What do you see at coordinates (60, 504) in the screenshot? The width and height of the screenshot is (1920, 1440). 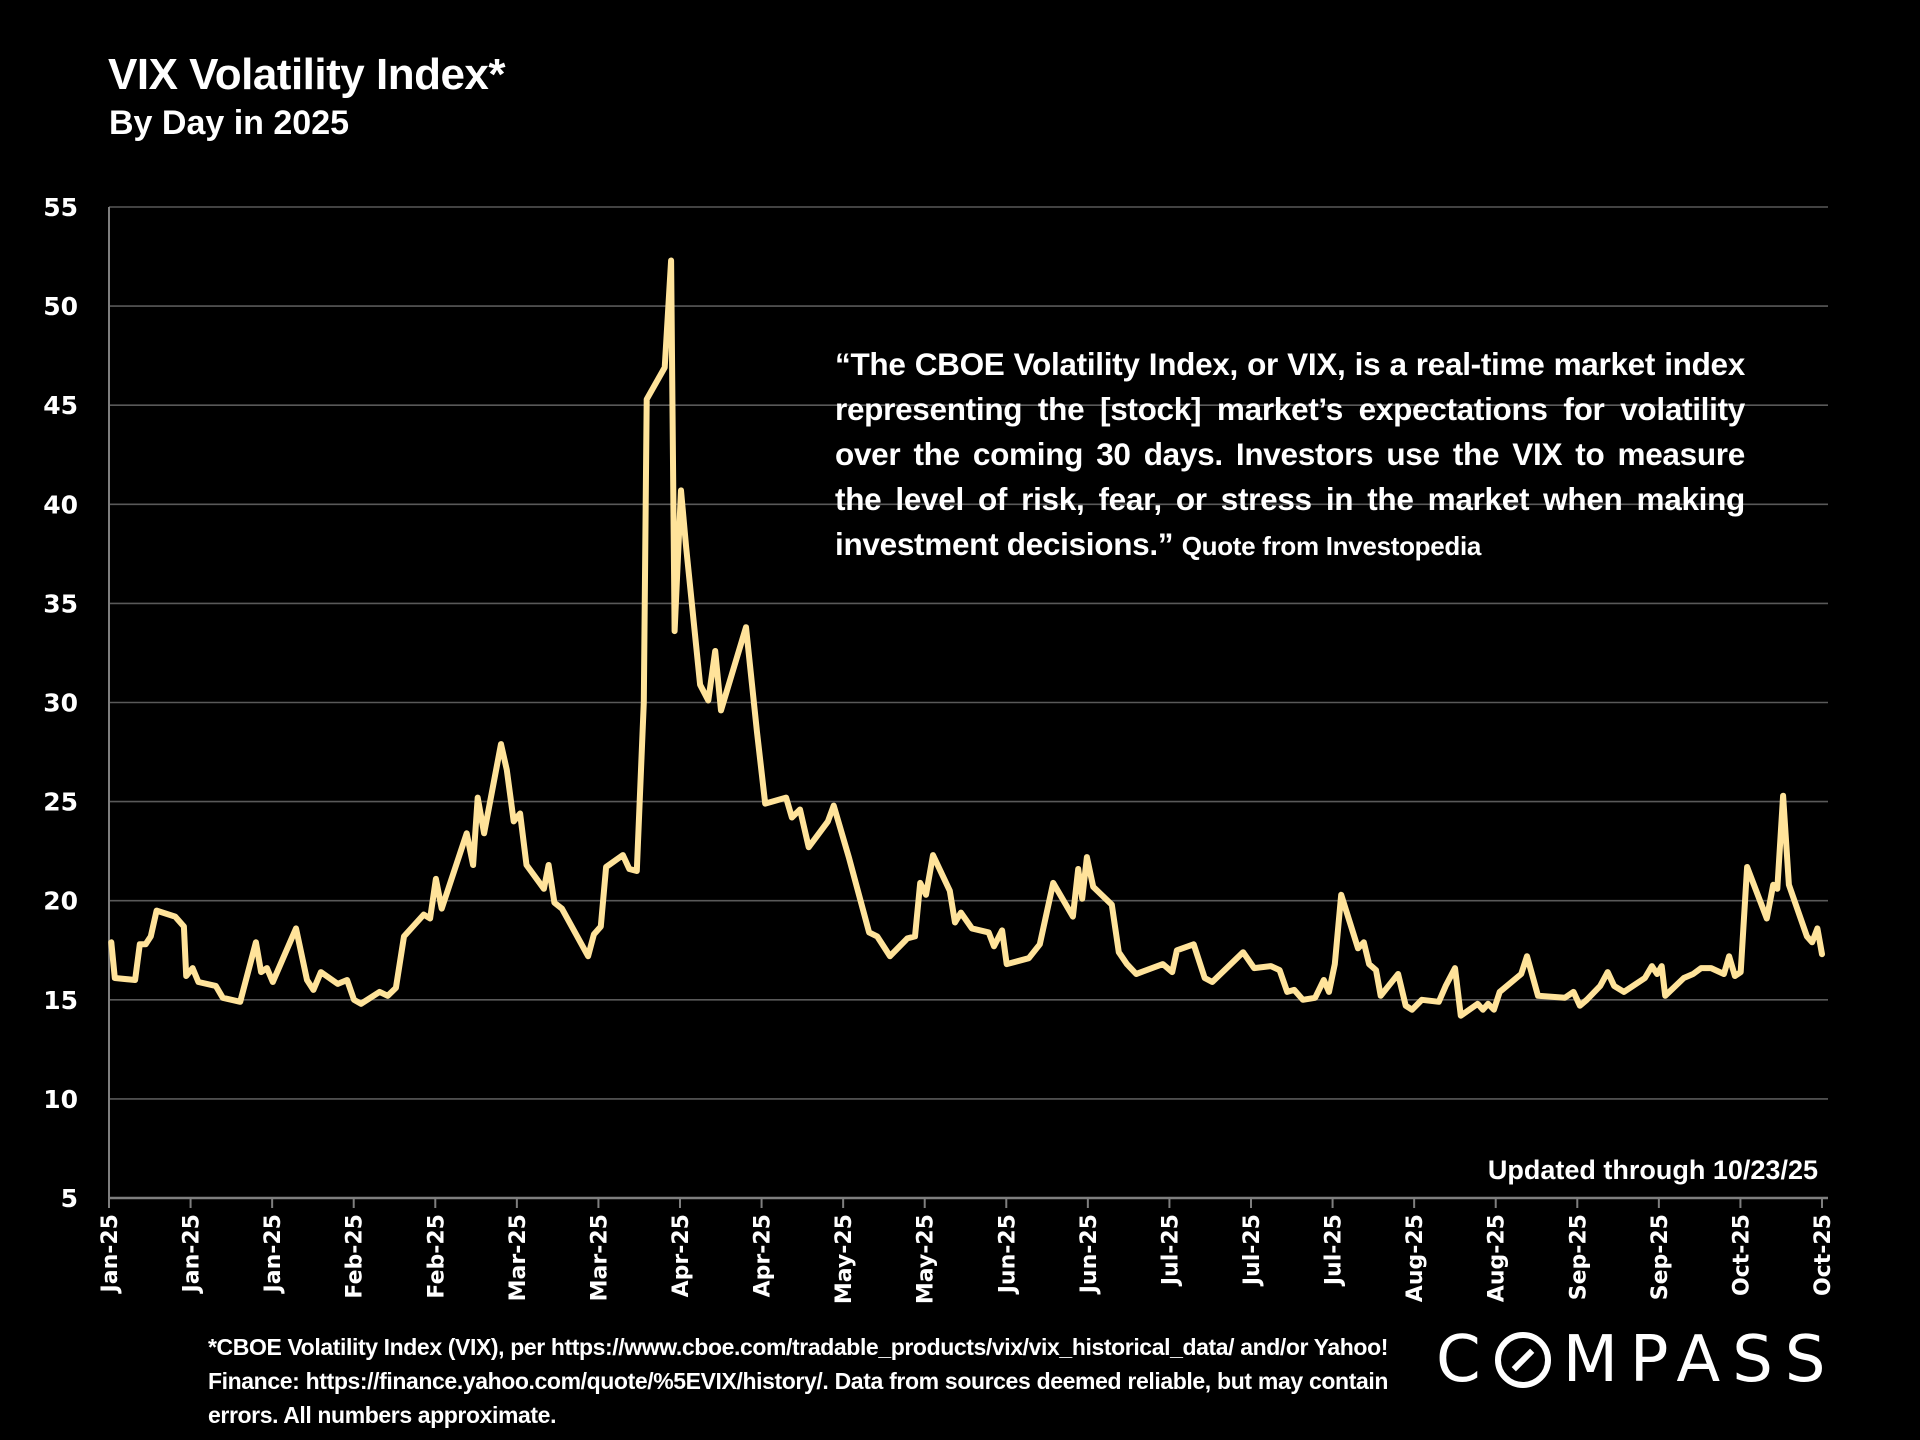 I see `y-tick-label: 40` at bounding box center [60, 504].